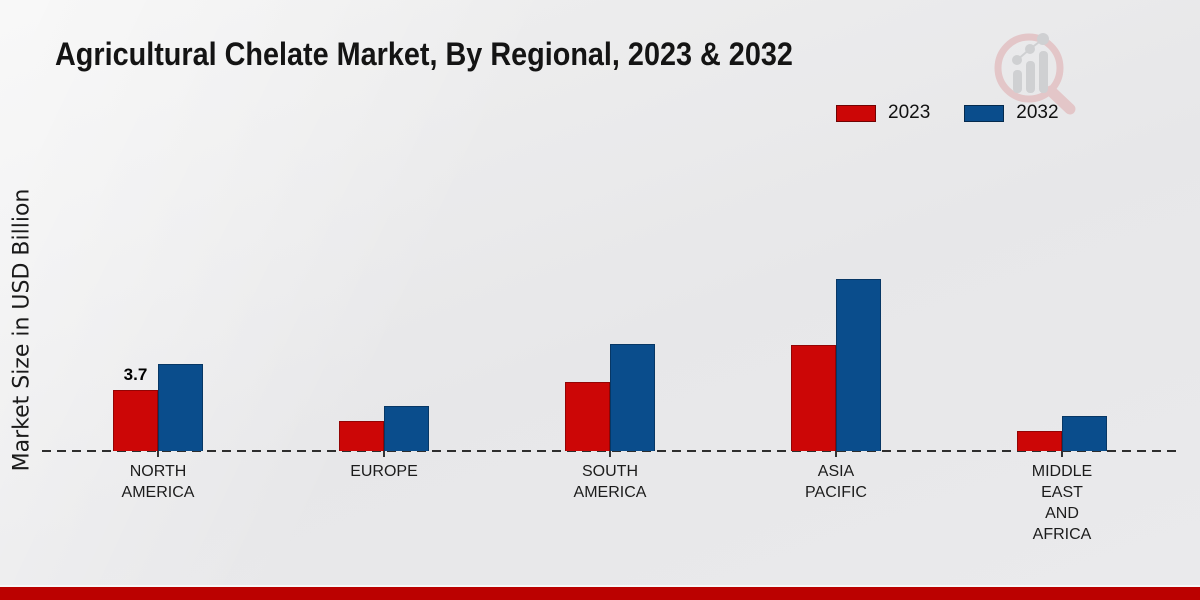  Describe the element at coordinates (909, 112) in the screenshot. I see `legend-label-2023: 2023` at that location.